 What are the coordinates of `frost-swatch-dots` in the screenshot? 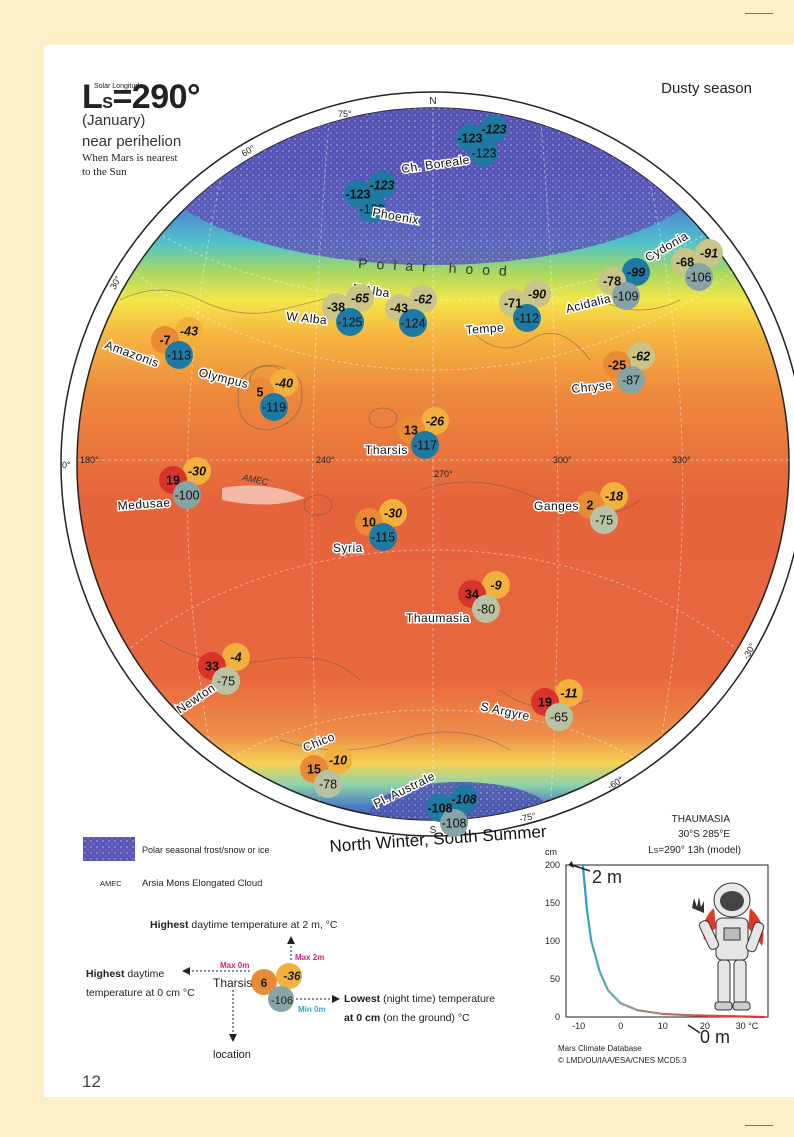 It's located at (109, 849).